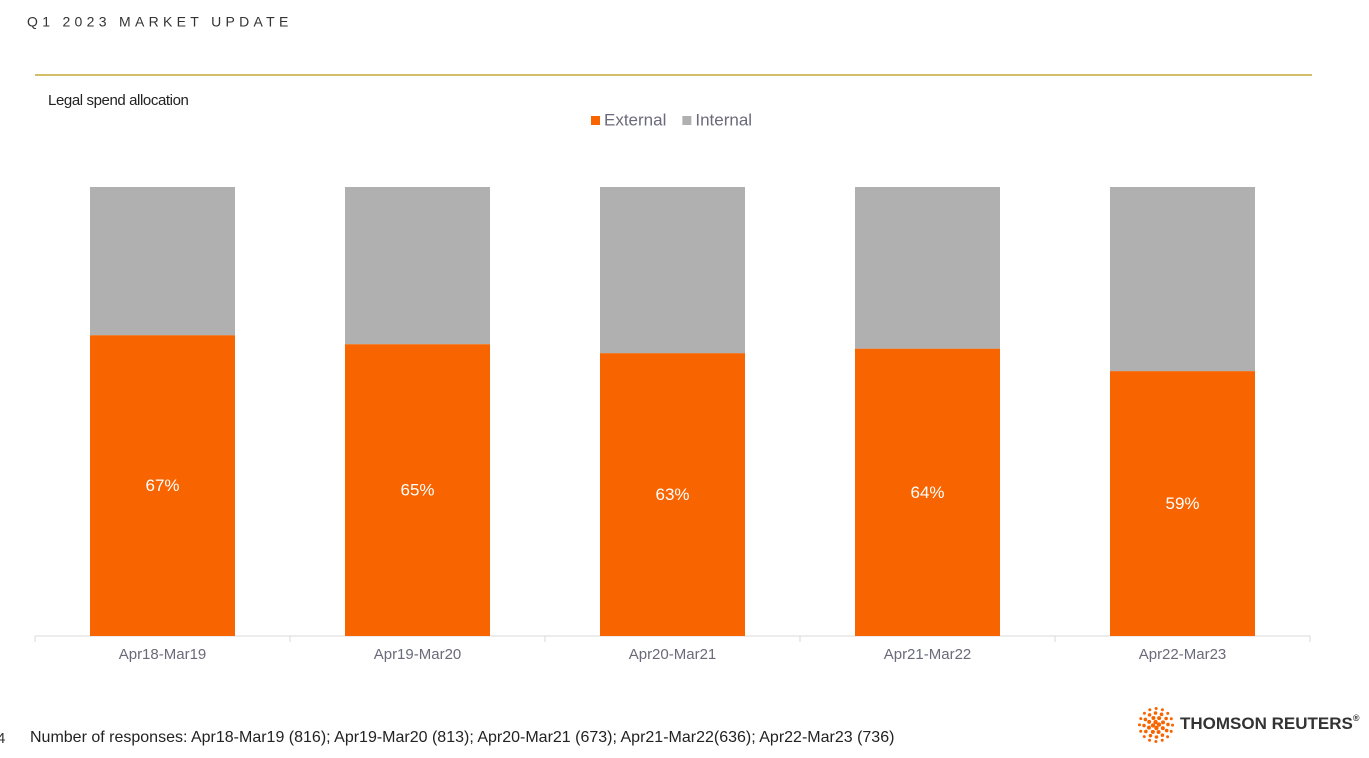  Describe the element at coordinates (418, 654) in the screenshot. I see `x-tick-label: Apr19-Mar20` at that location.